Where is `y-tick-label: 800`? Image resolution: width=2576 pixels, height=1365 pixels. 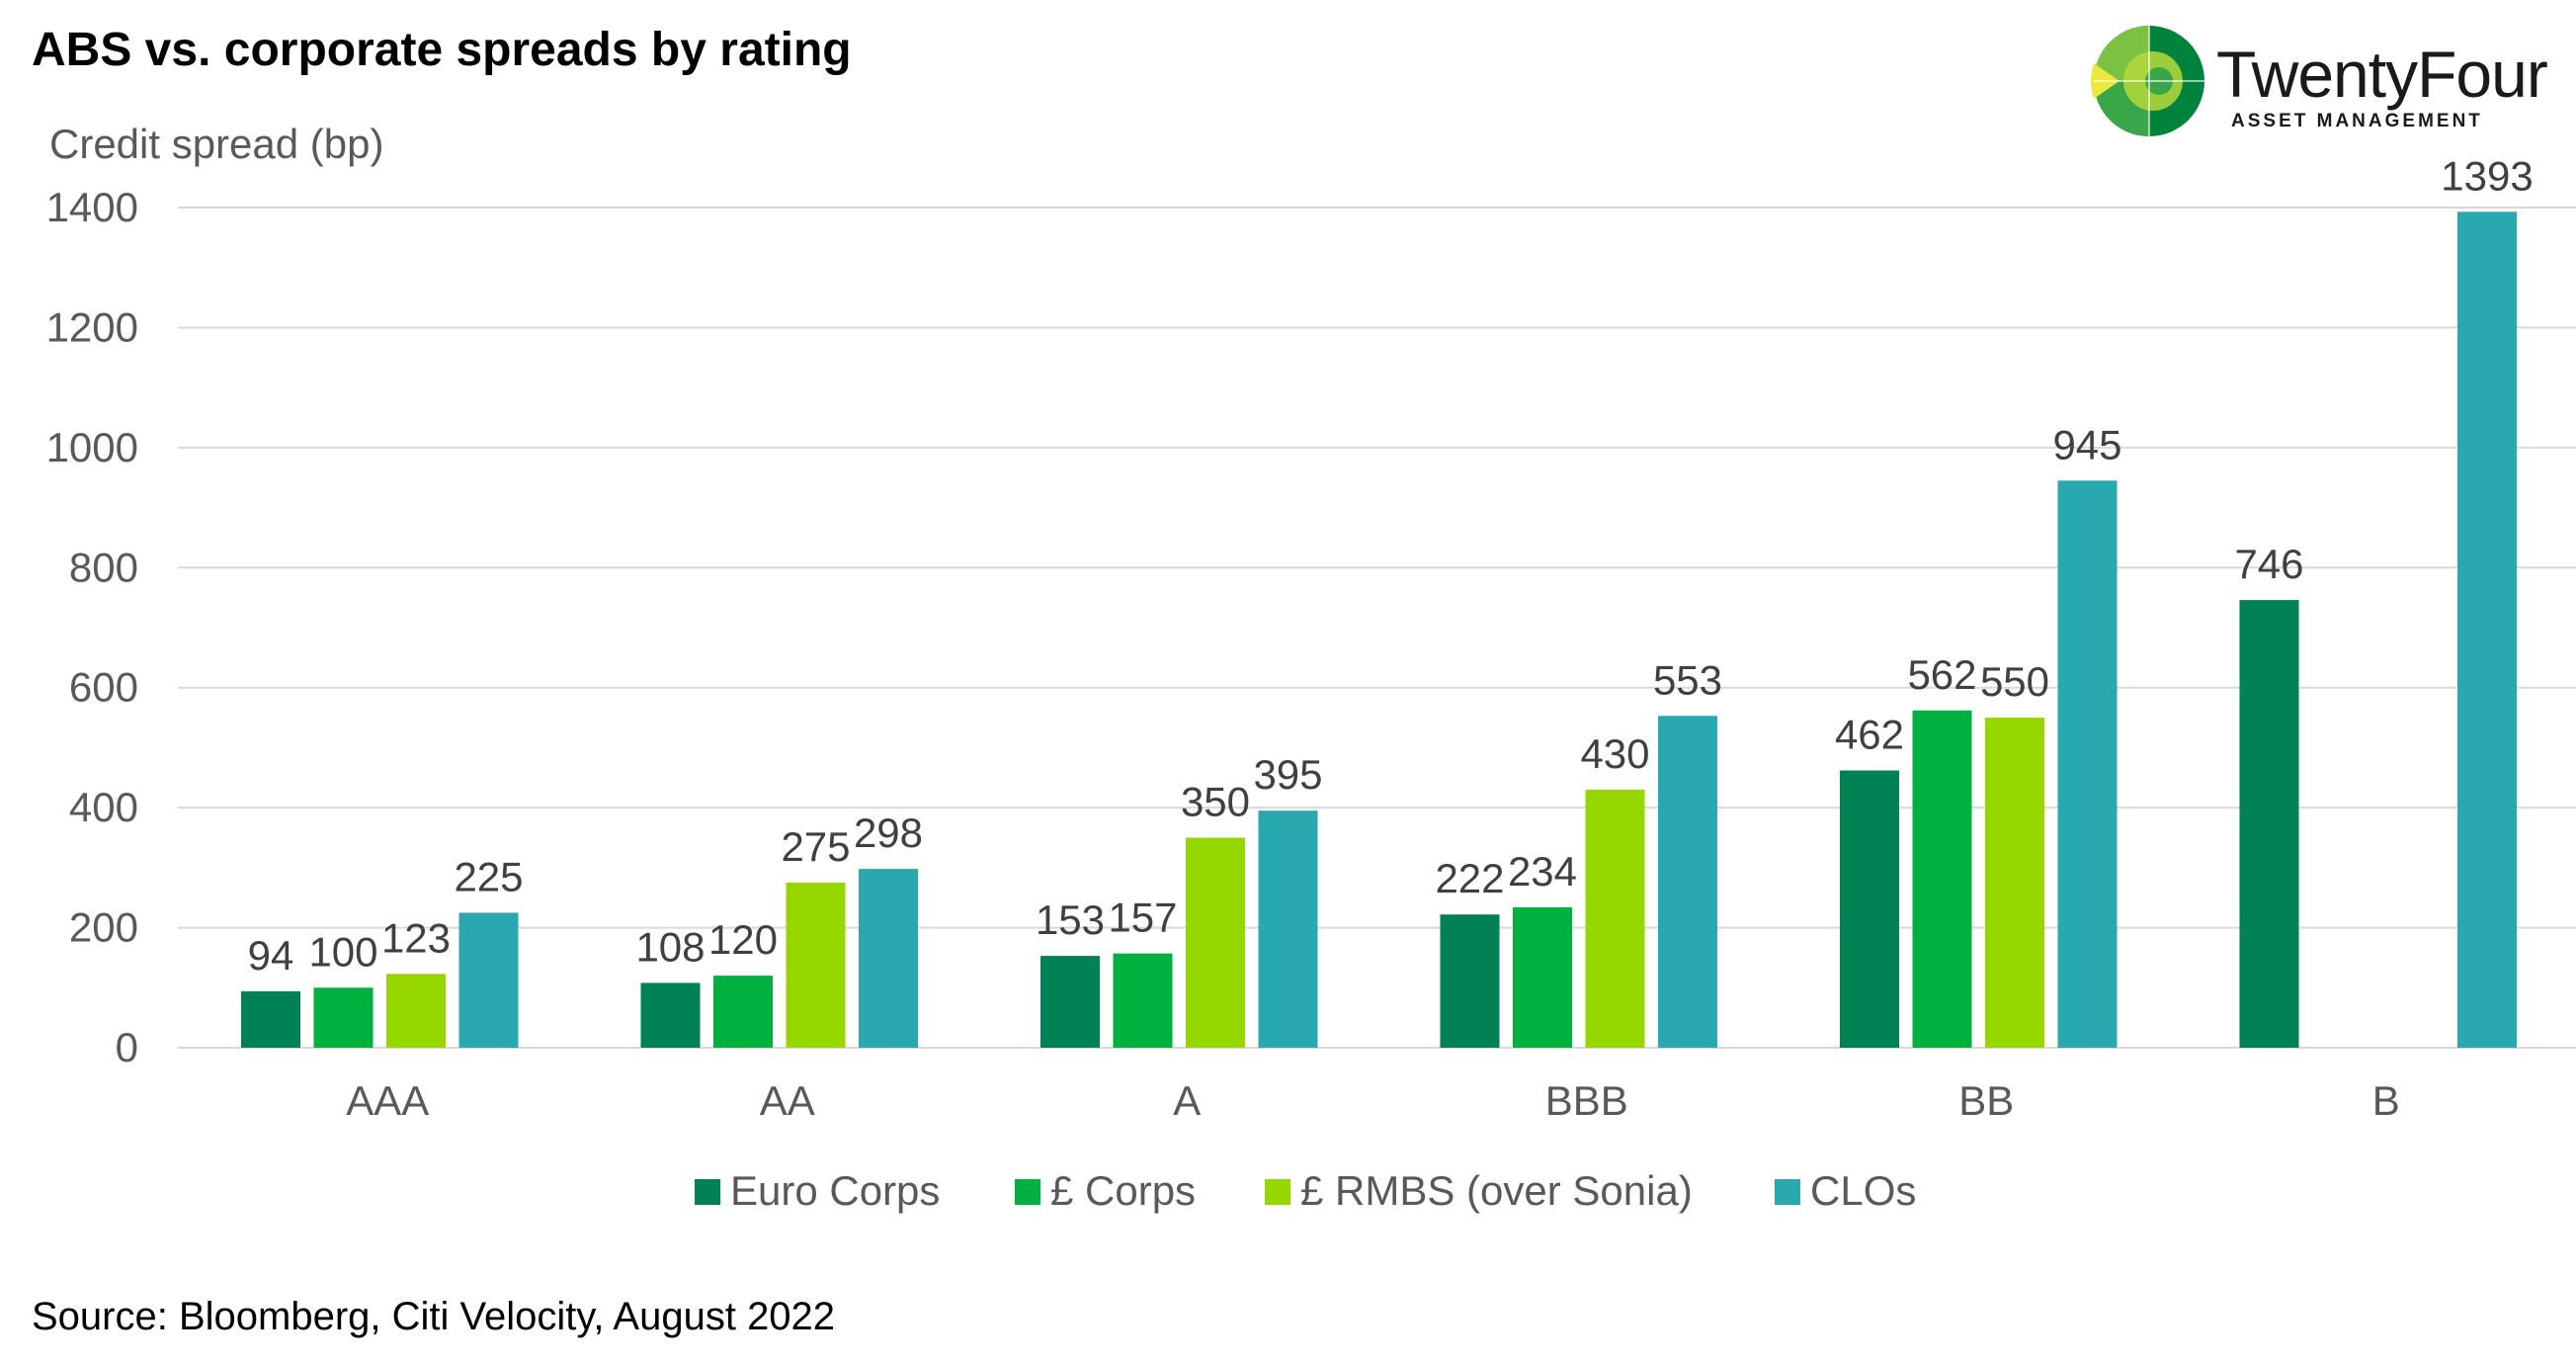
y-tick-label: 800 is located at coordinates (103, 567).